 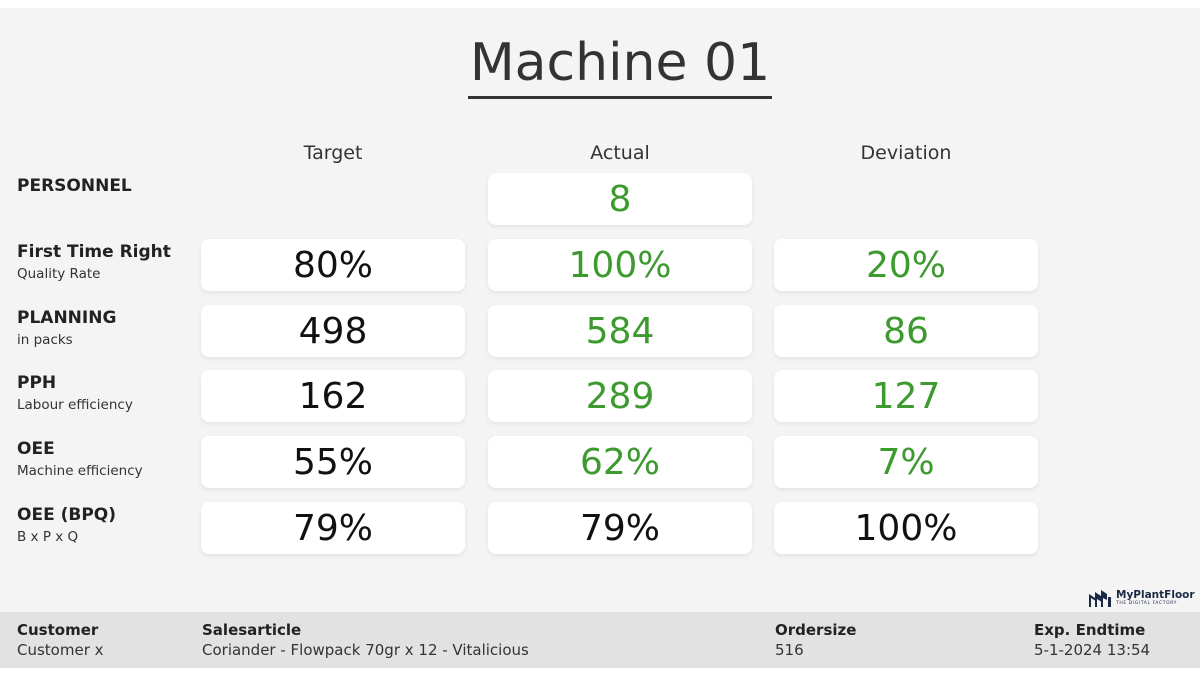 I want to click on logo-name: MyPlantFloor, so click(x=1155, y=594).